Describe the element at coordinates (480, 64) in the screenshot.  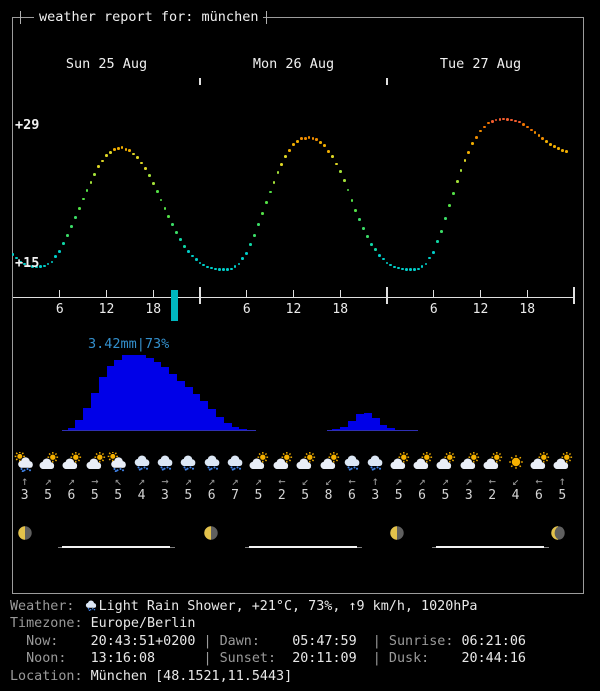
I see `day-label-tue: Tue 27 Aug` at that location.